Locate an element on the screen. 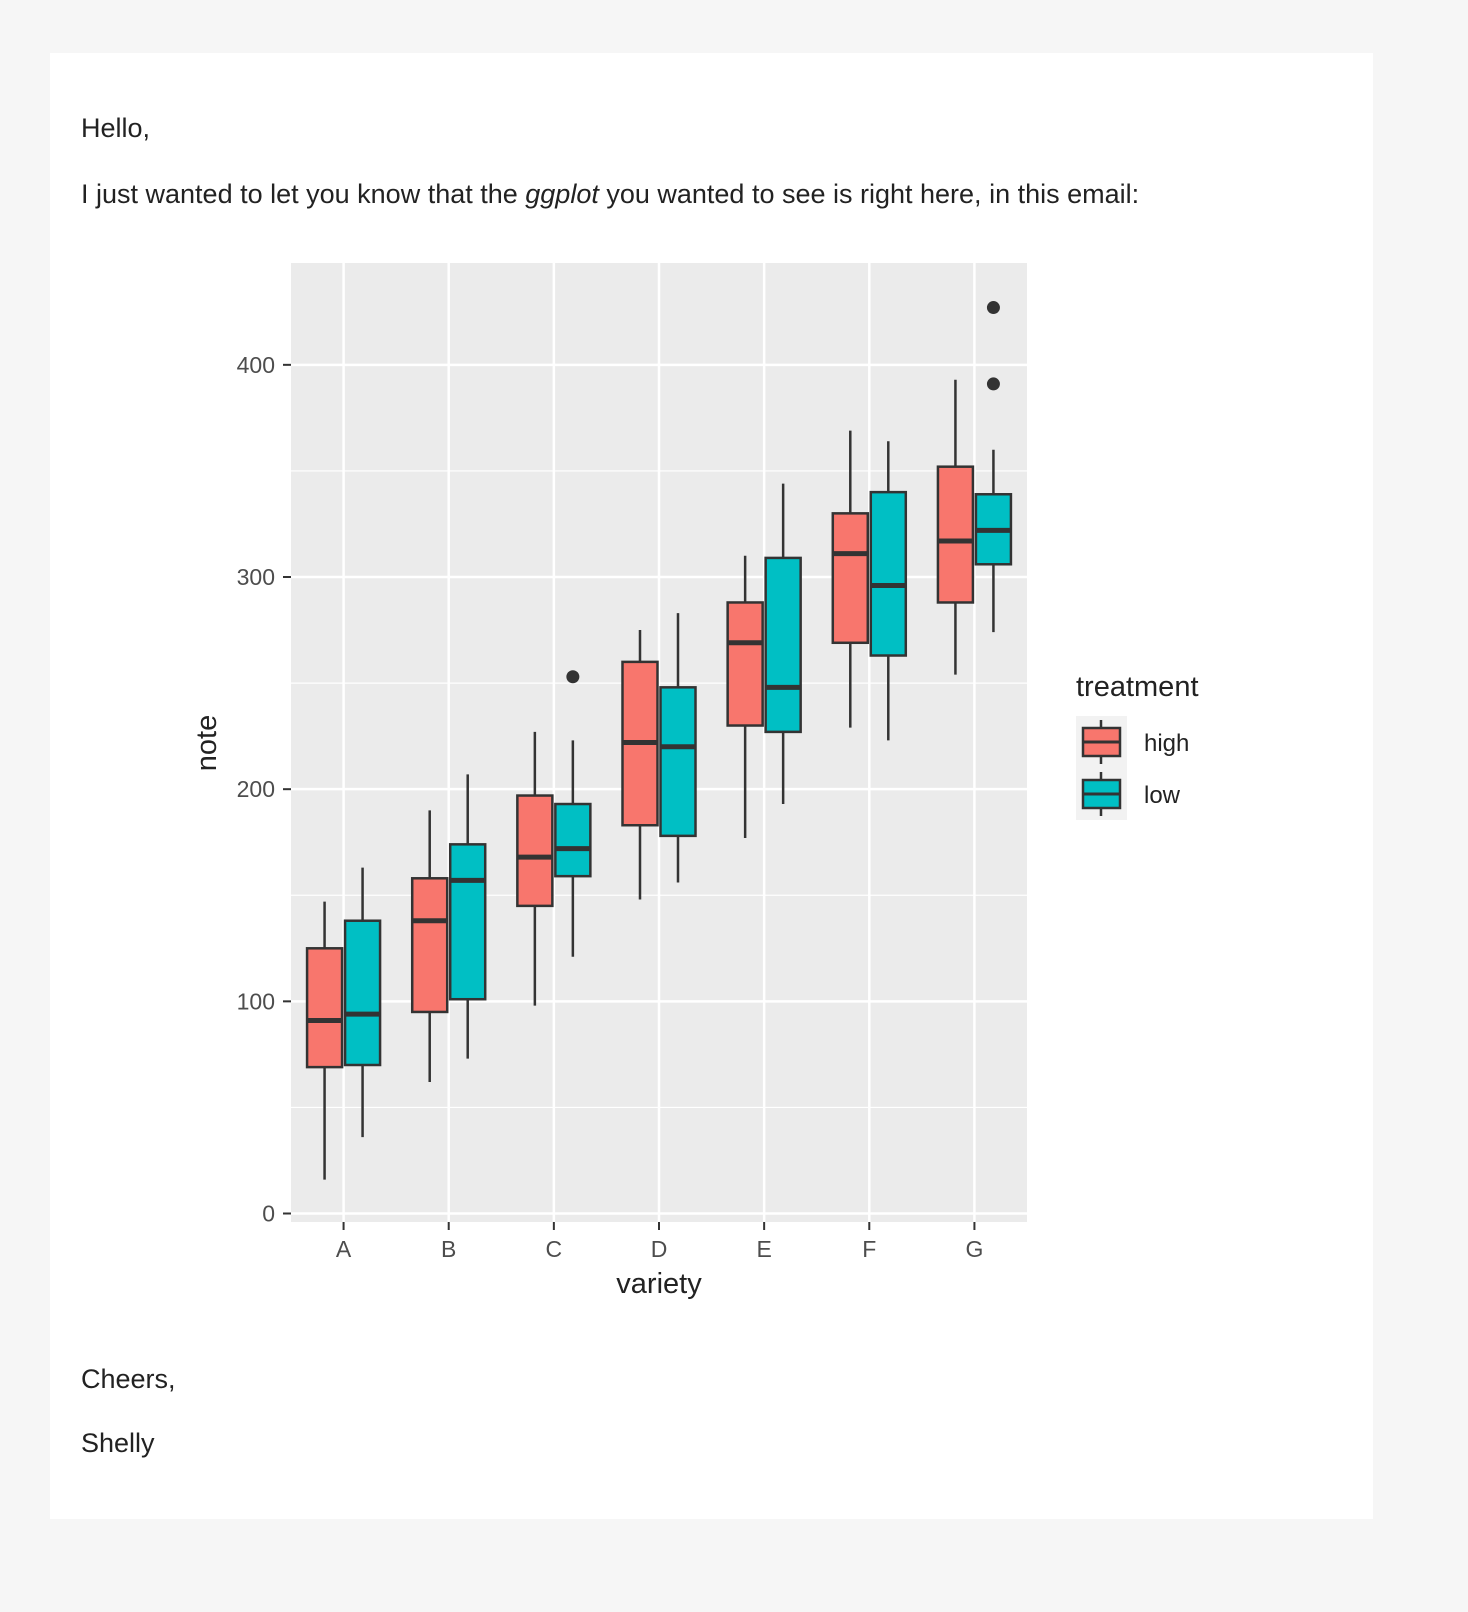 This screenshot has height=1612, width=1468. box-high-B is located at coordinates (429, 945).